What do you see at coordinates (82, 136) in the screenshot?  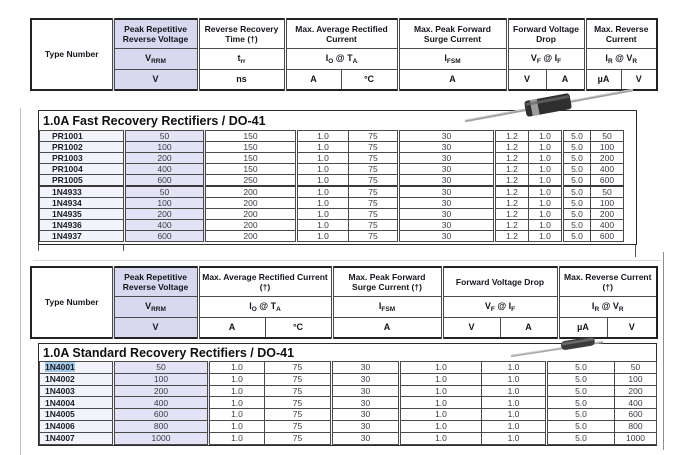 I see `type-number-cell: PR1001` at bounding box center [82, 136].